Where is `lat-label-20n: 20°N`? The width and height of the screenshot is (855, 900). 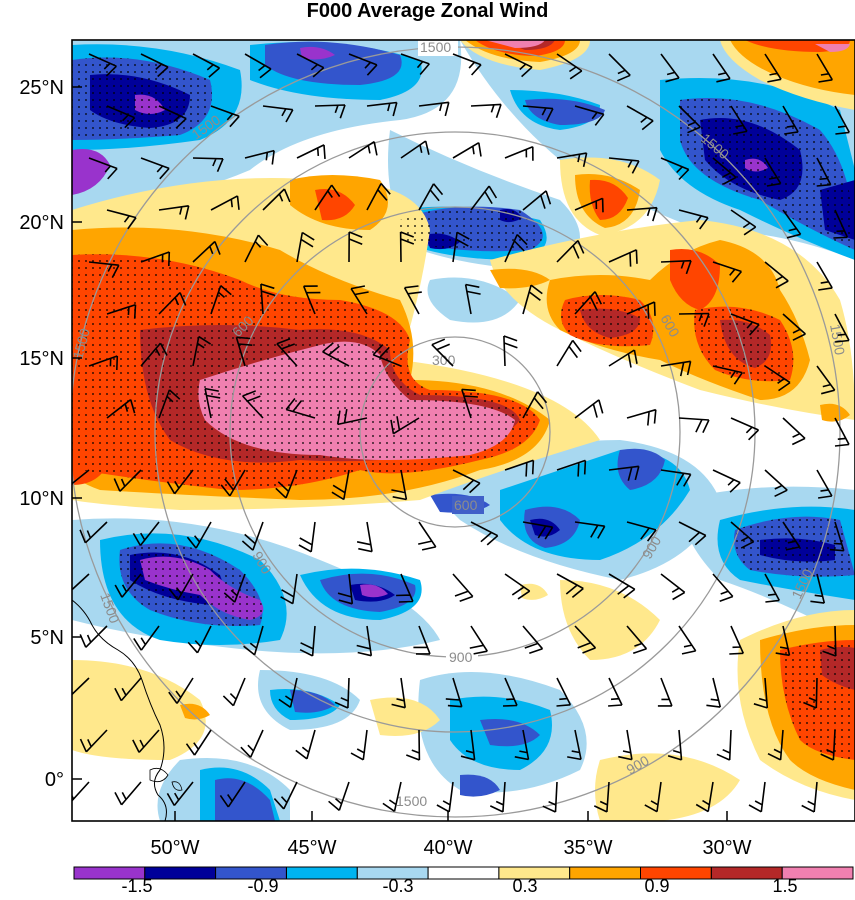
lat-label-20n: 20°N is located at coordinates (41, 223).